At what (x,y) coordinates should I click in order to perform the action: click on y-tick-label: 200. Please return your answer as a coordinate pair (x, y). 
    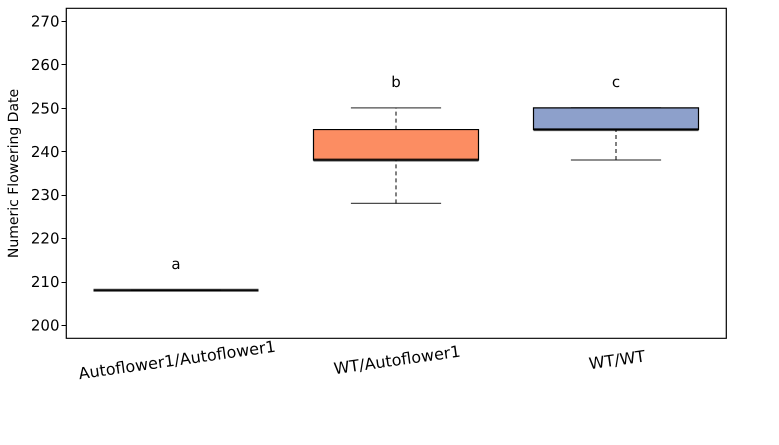
    Looking at the image, I should click on (45, 325).